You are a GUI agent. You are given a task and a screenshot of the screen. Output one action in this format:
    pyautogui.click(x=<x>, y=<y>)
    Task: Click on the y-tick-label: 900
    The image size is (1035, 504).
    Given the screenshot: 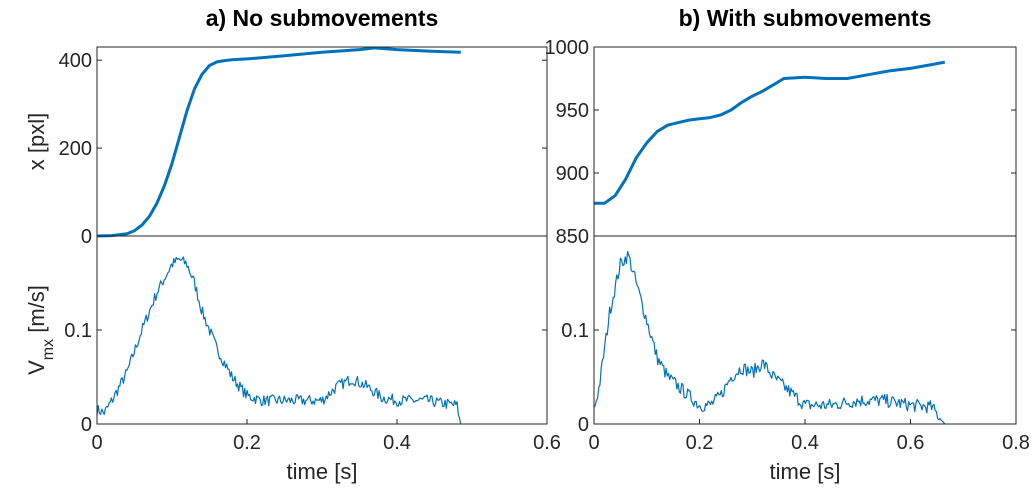 What is the action you would take?
    pyautogui.click(x=572, y=174)
    